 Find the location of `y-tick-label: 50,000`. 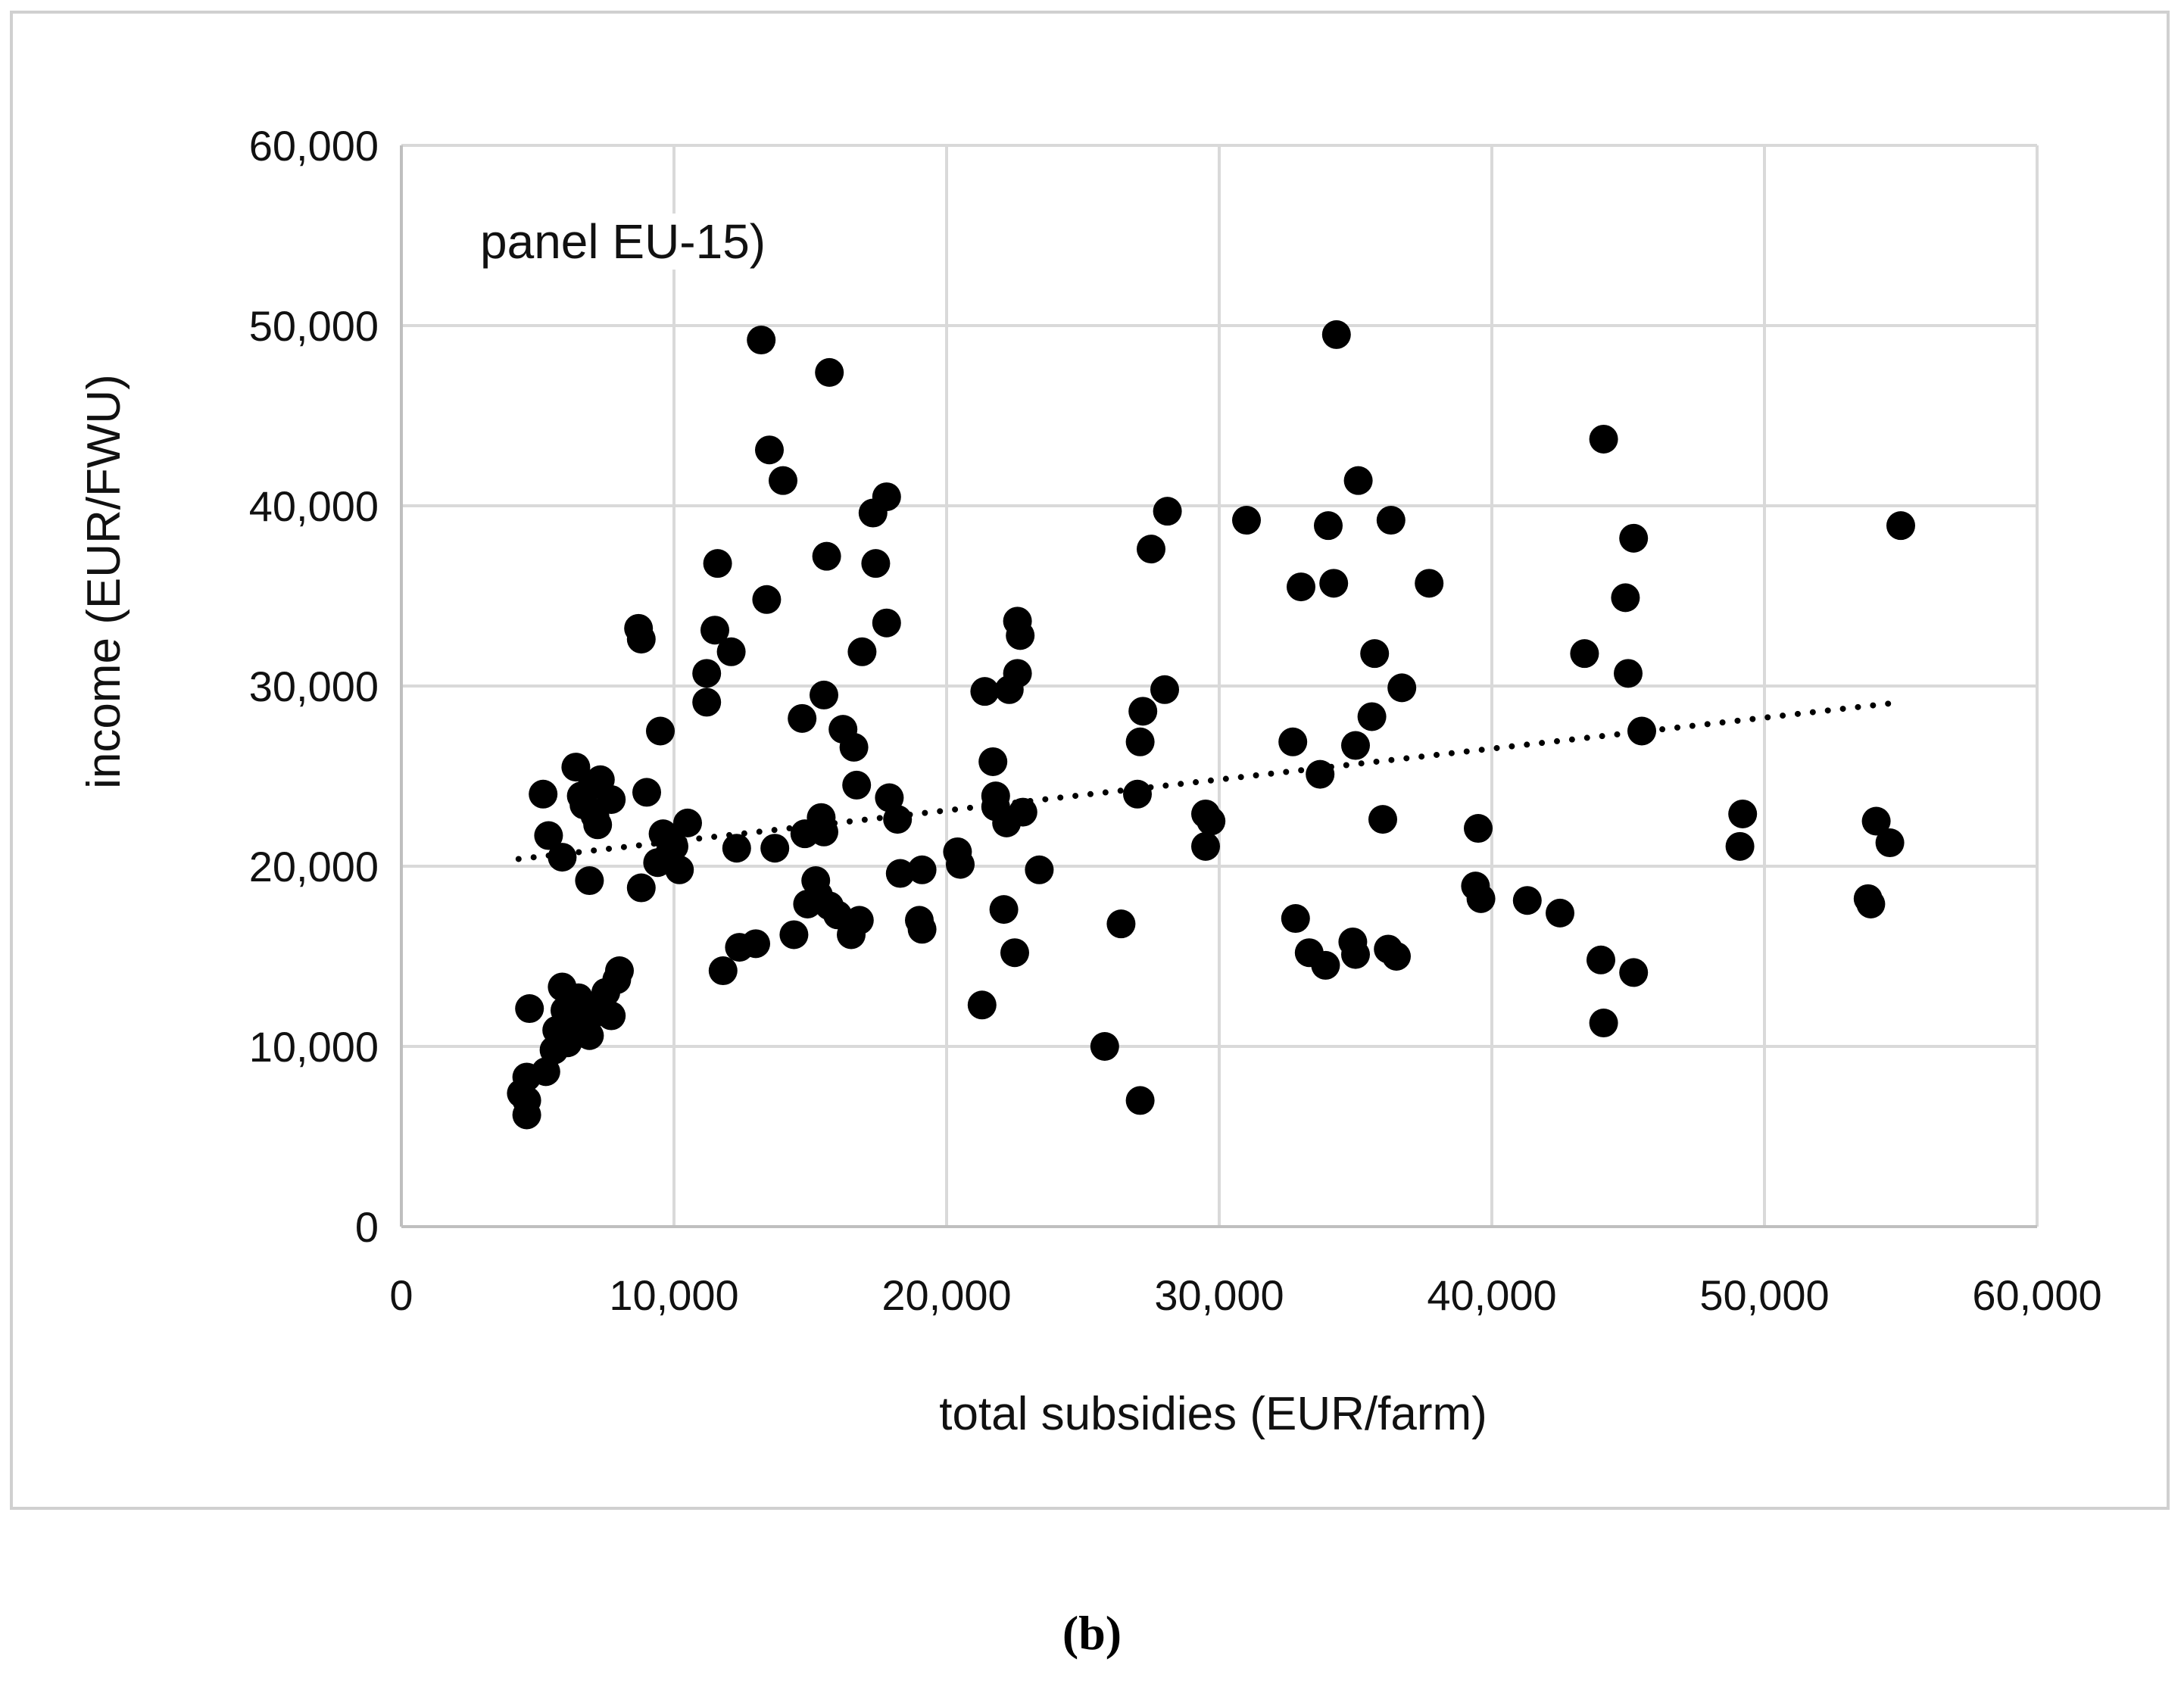

y-tick-label: 50,000 is located at coordinates (314, 326).